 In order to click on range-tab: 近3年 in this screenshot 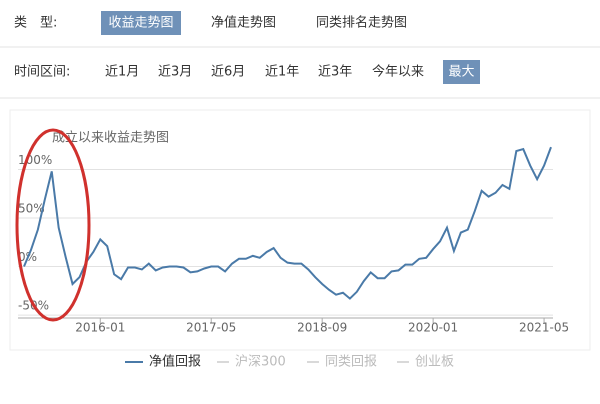, I will do `click(335, 72)`.